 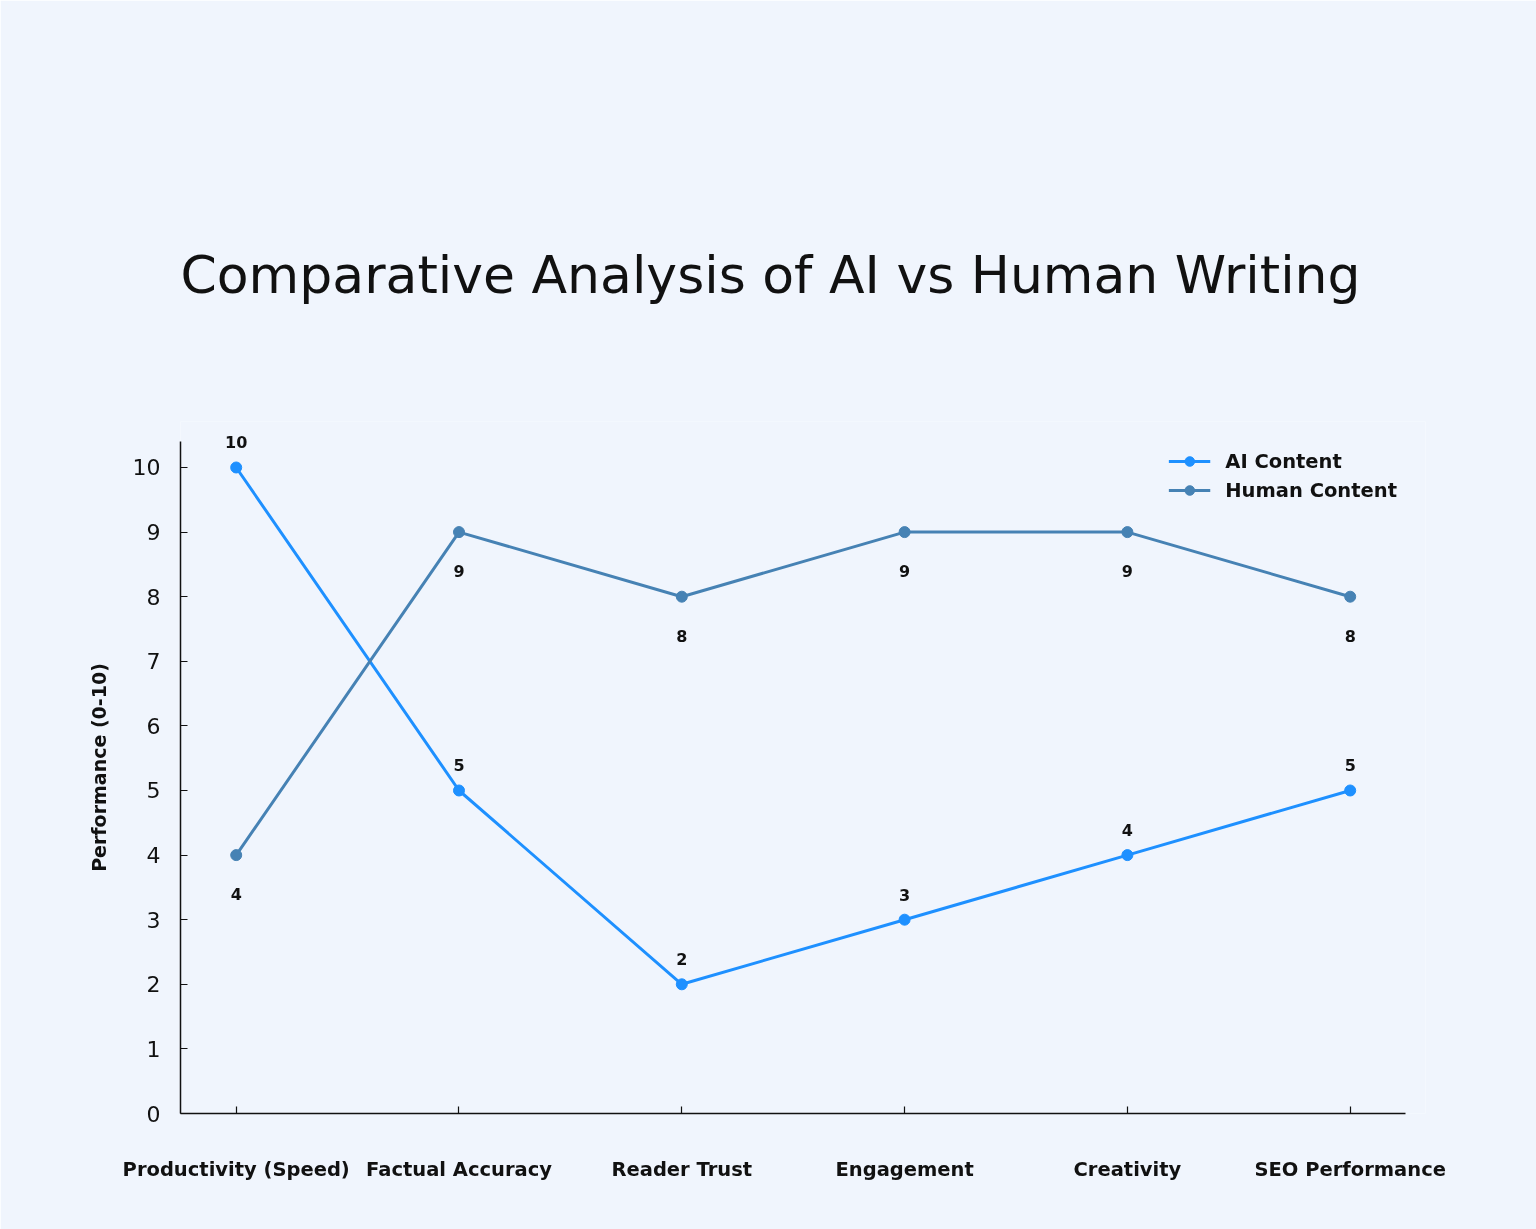 What do you see at coordinates (153, 533) in the screenshot?
I see `y-tick-label: 9` at bounding box center [153, 533].